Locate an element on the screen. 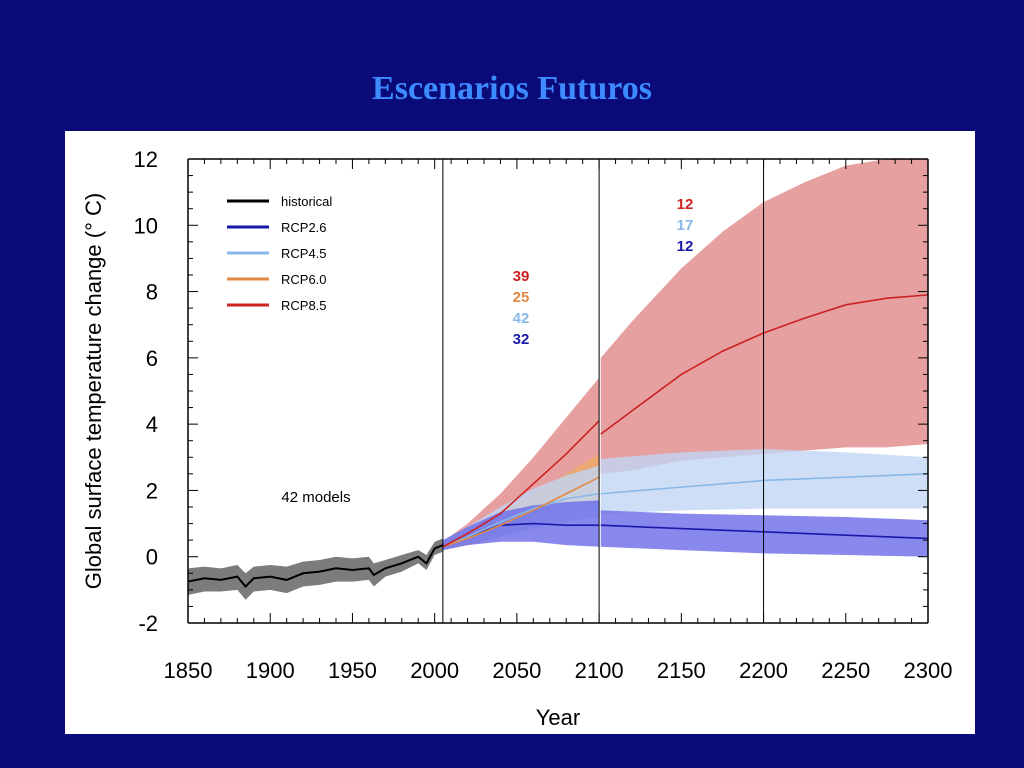 The height and width of the screenshot is (768, 1024). x-tick-label: 1950 is located at coordinates (352, 670).